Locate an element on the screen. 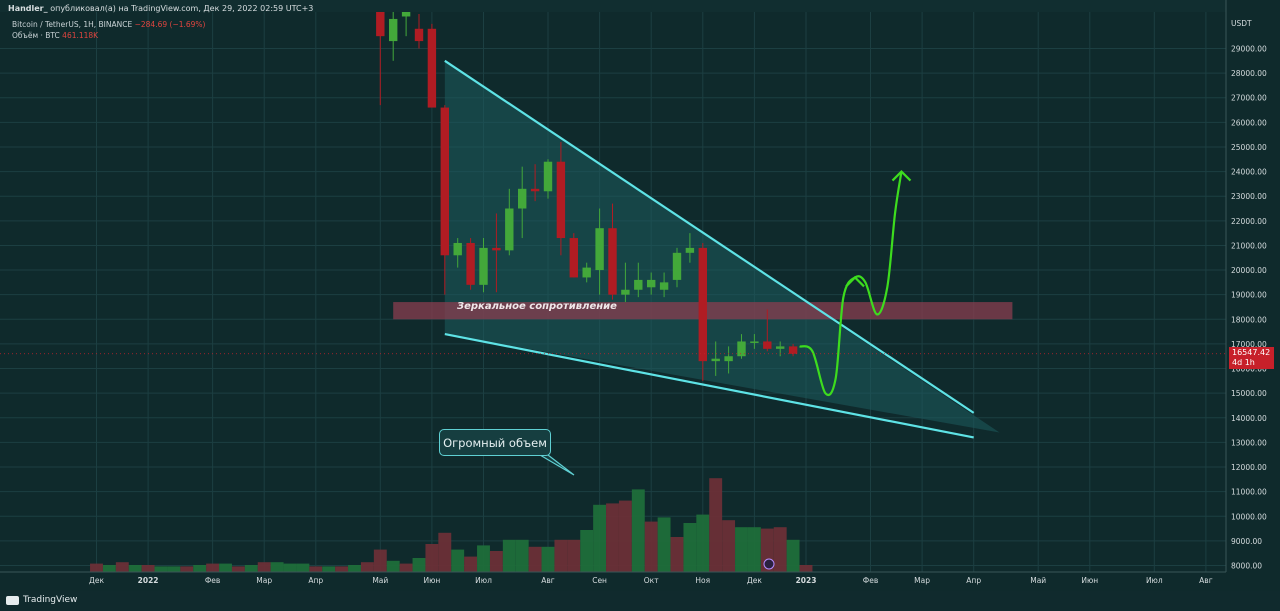  volume-bars is located at coordinates (451, 525).